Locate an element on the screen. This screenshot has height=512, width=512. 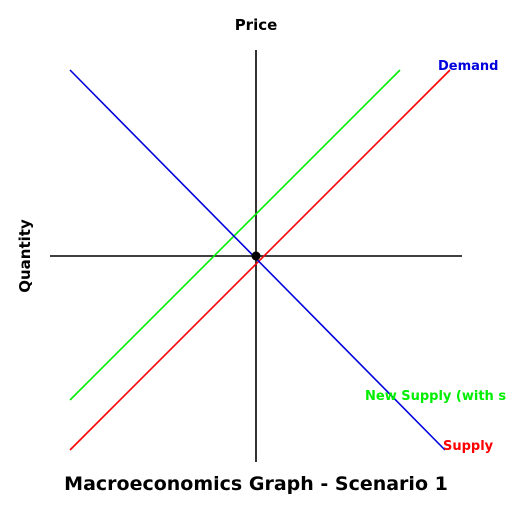
price-axis-label: Price is located at coordinates (256, 25).